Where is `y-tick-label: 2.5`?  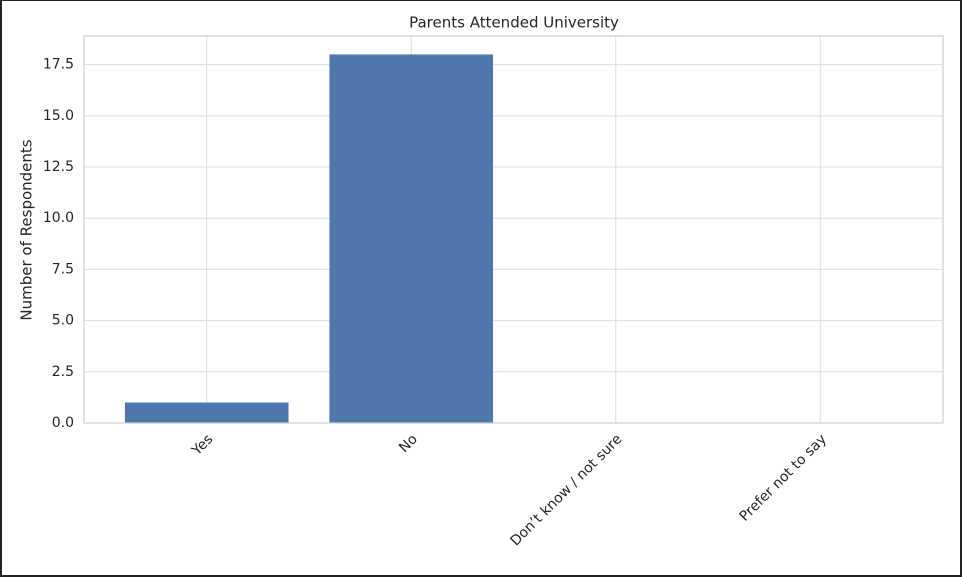 y-tick-label: 2.5 is located at coordinates (63, 372).